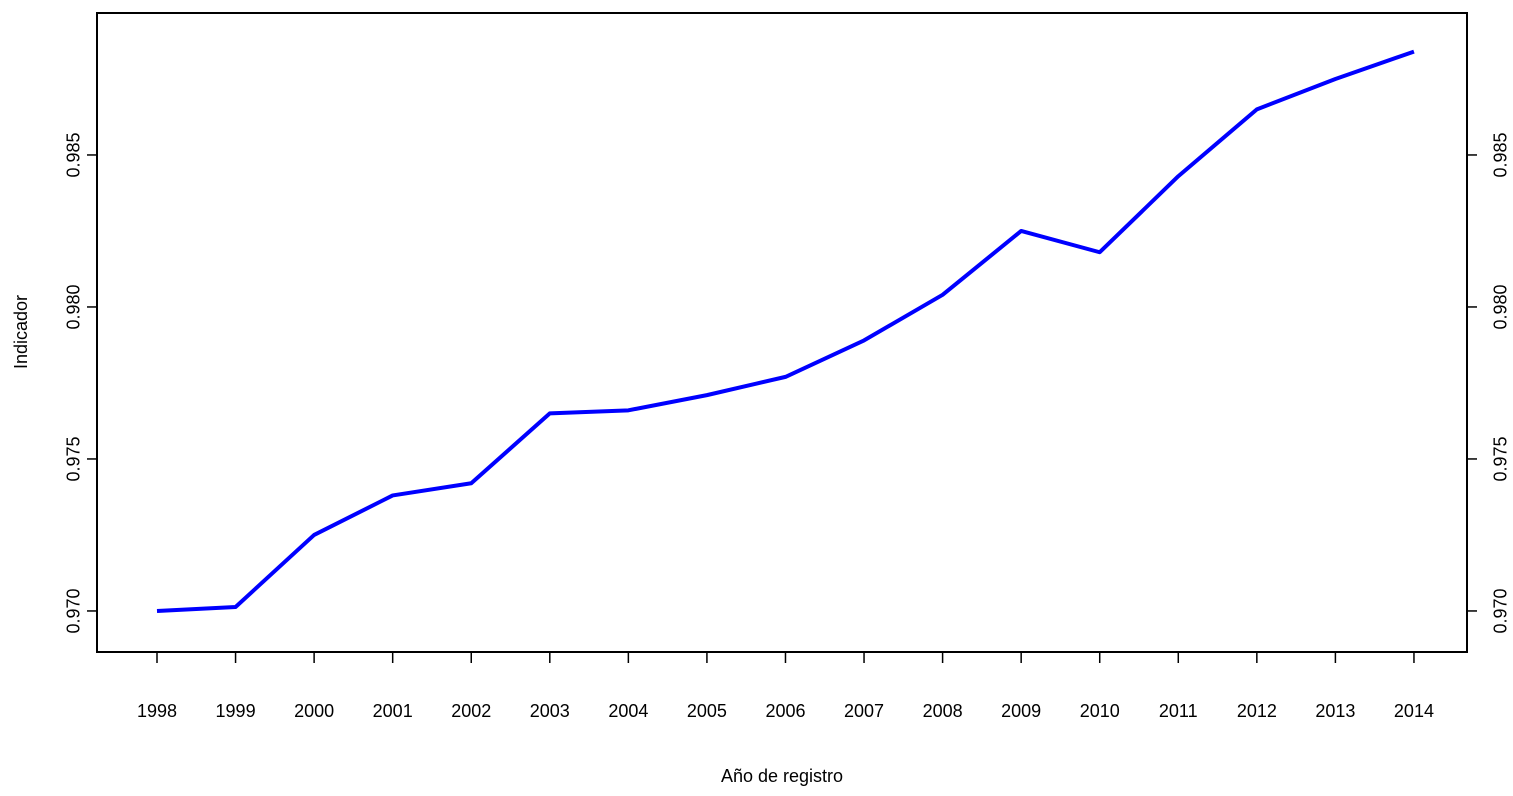  Describe the element at coordinates (1414, 711) in the screenshot. I see `x-tick-label: 2014` at that location.